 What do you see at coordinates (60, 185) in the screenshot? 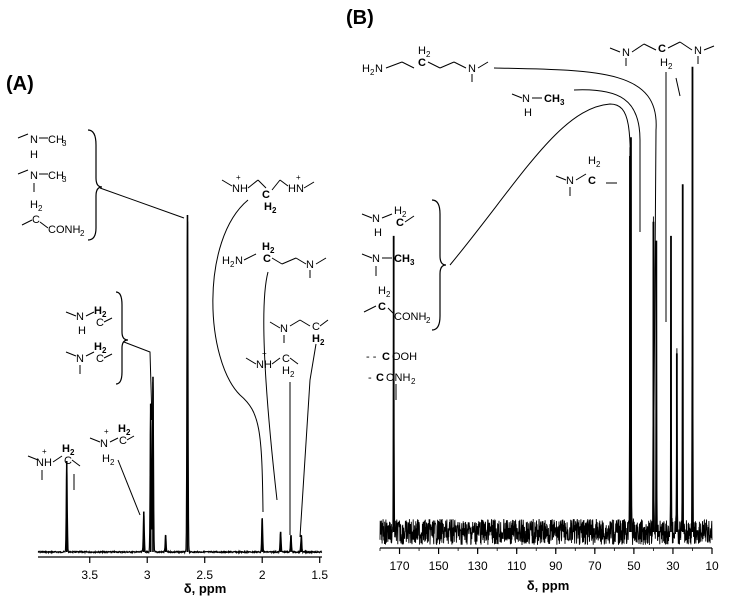
I see `structure-methylamine-group: N CH 3 H N CH 3 H 2 C CONH 2` at bounding box center [60, 185].